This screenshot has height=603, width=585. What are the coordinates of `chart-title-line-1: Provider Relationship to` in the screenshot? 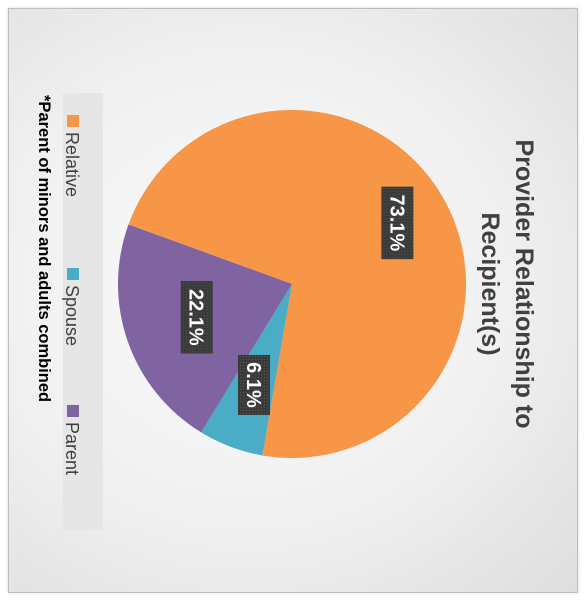 It's located at (524, 284).